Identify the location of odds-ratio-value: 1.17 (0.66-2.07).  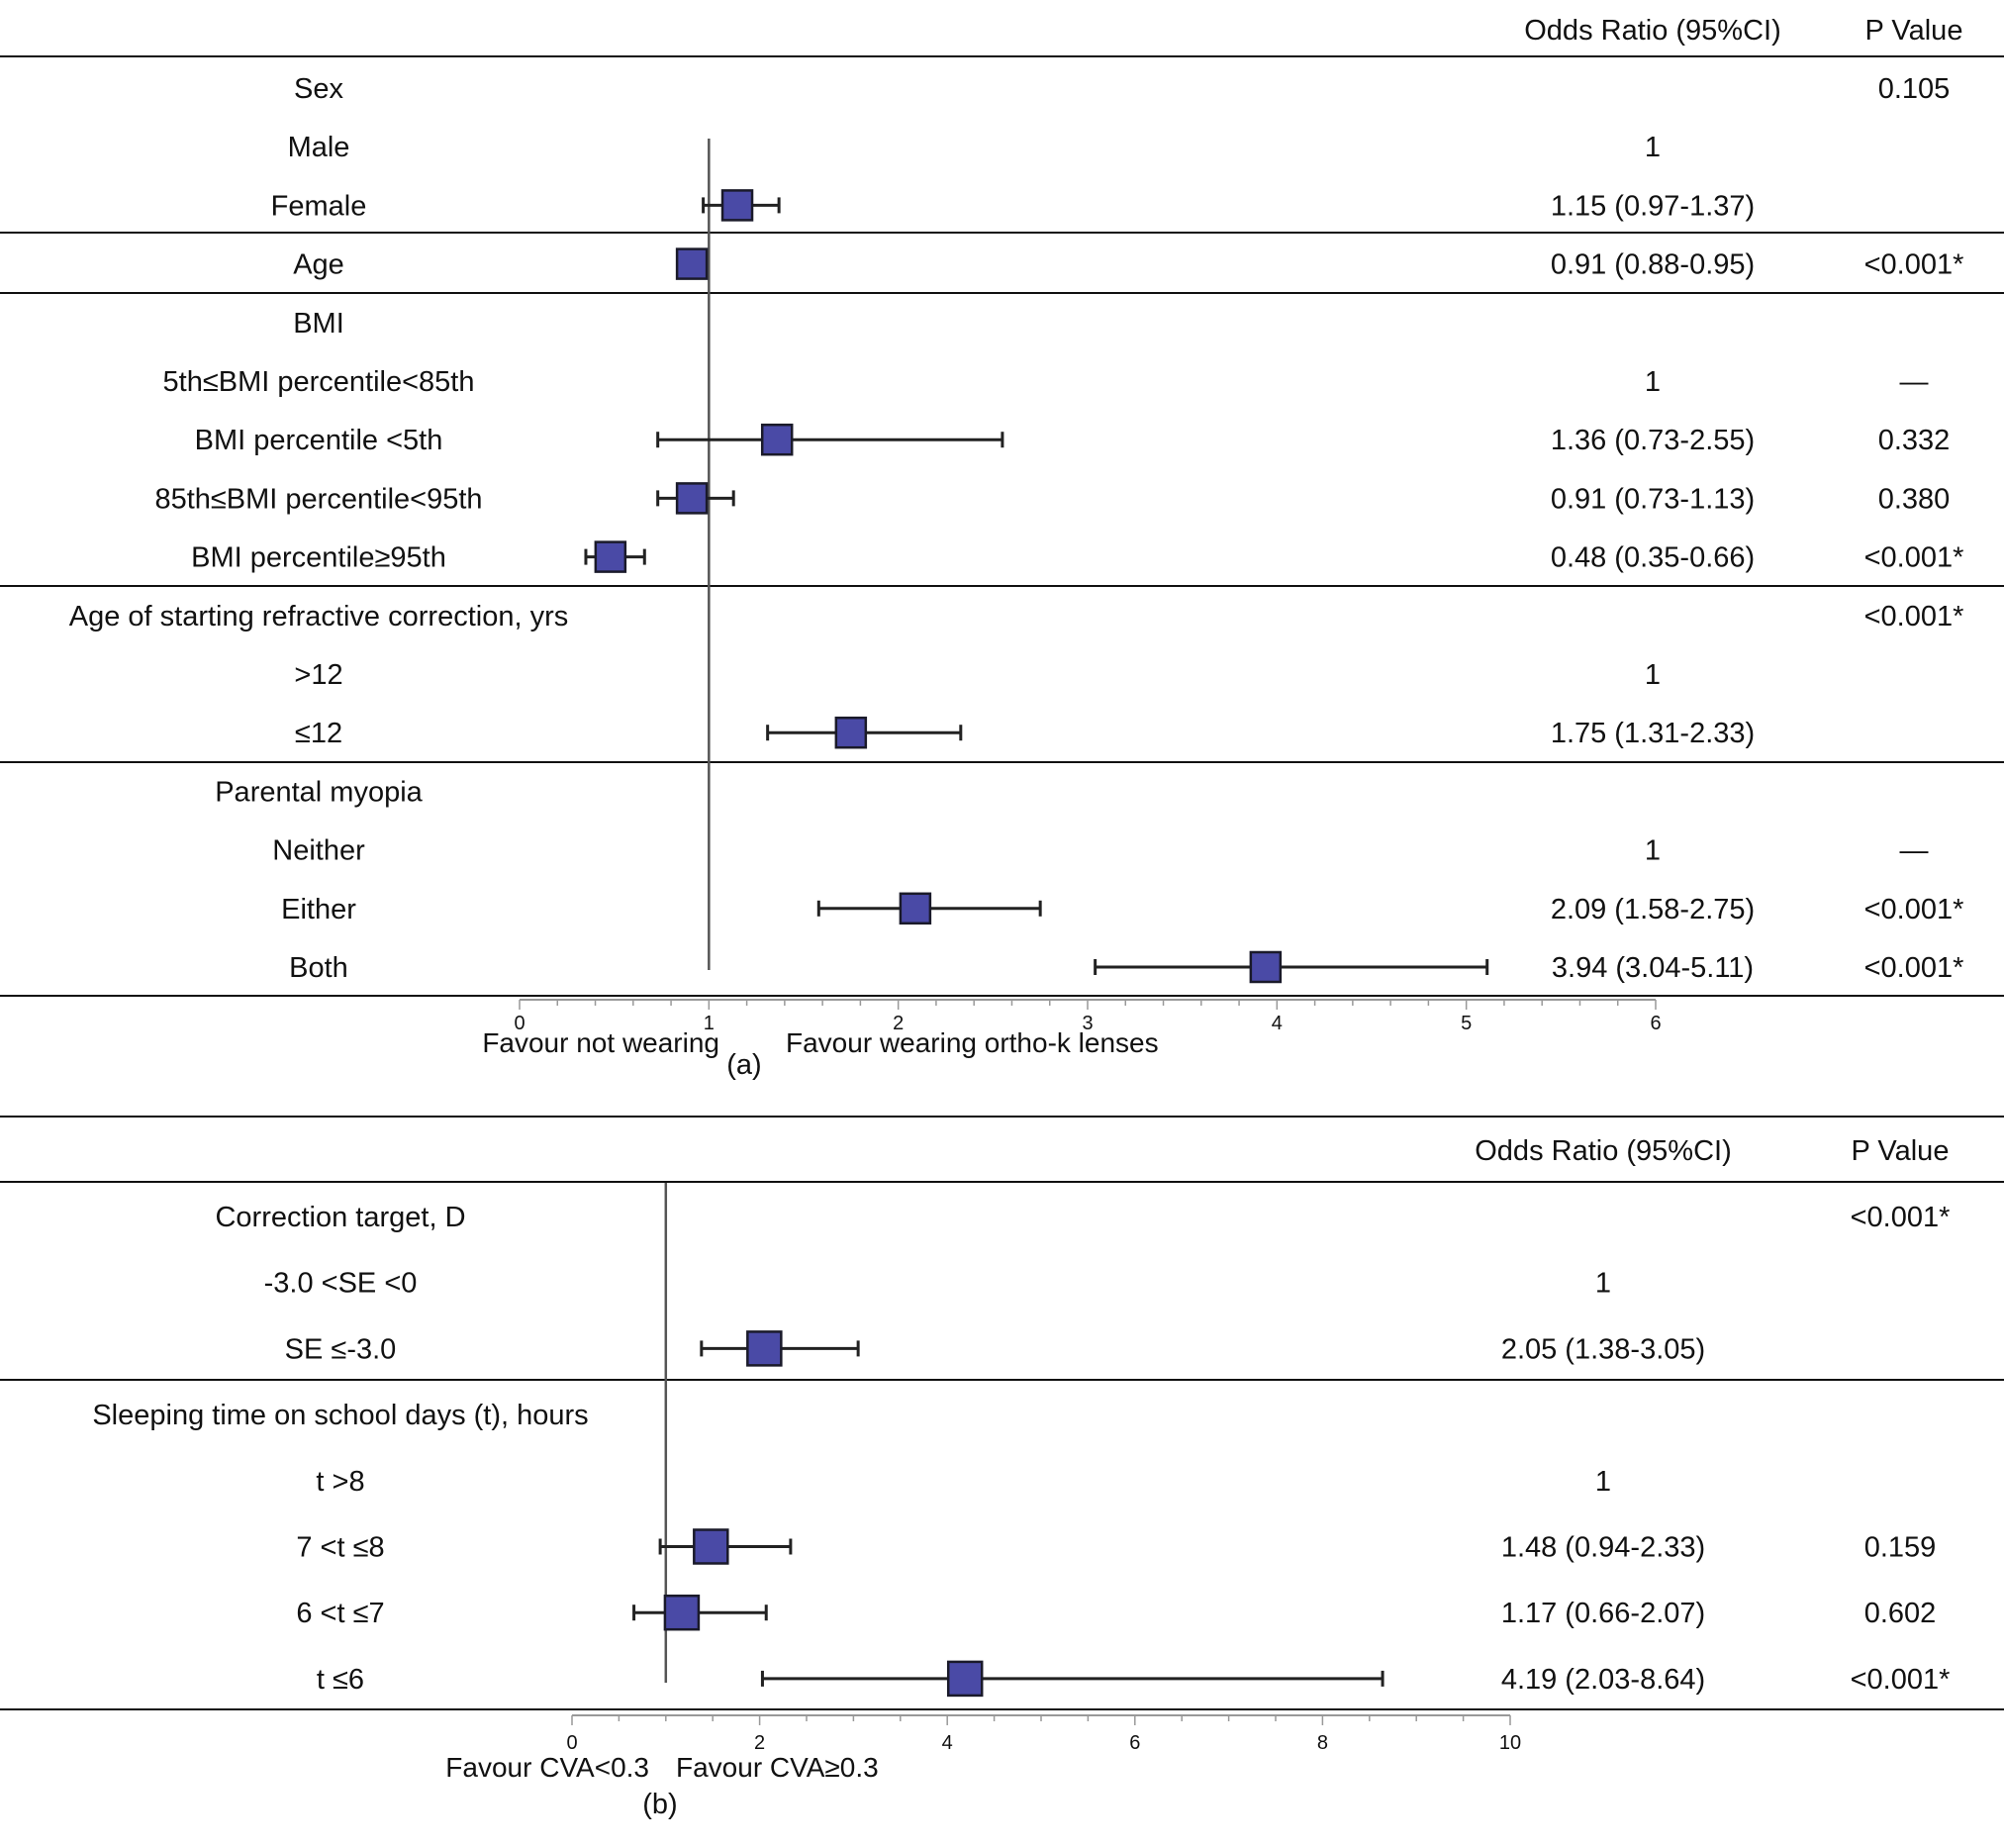
(1603, 1613).